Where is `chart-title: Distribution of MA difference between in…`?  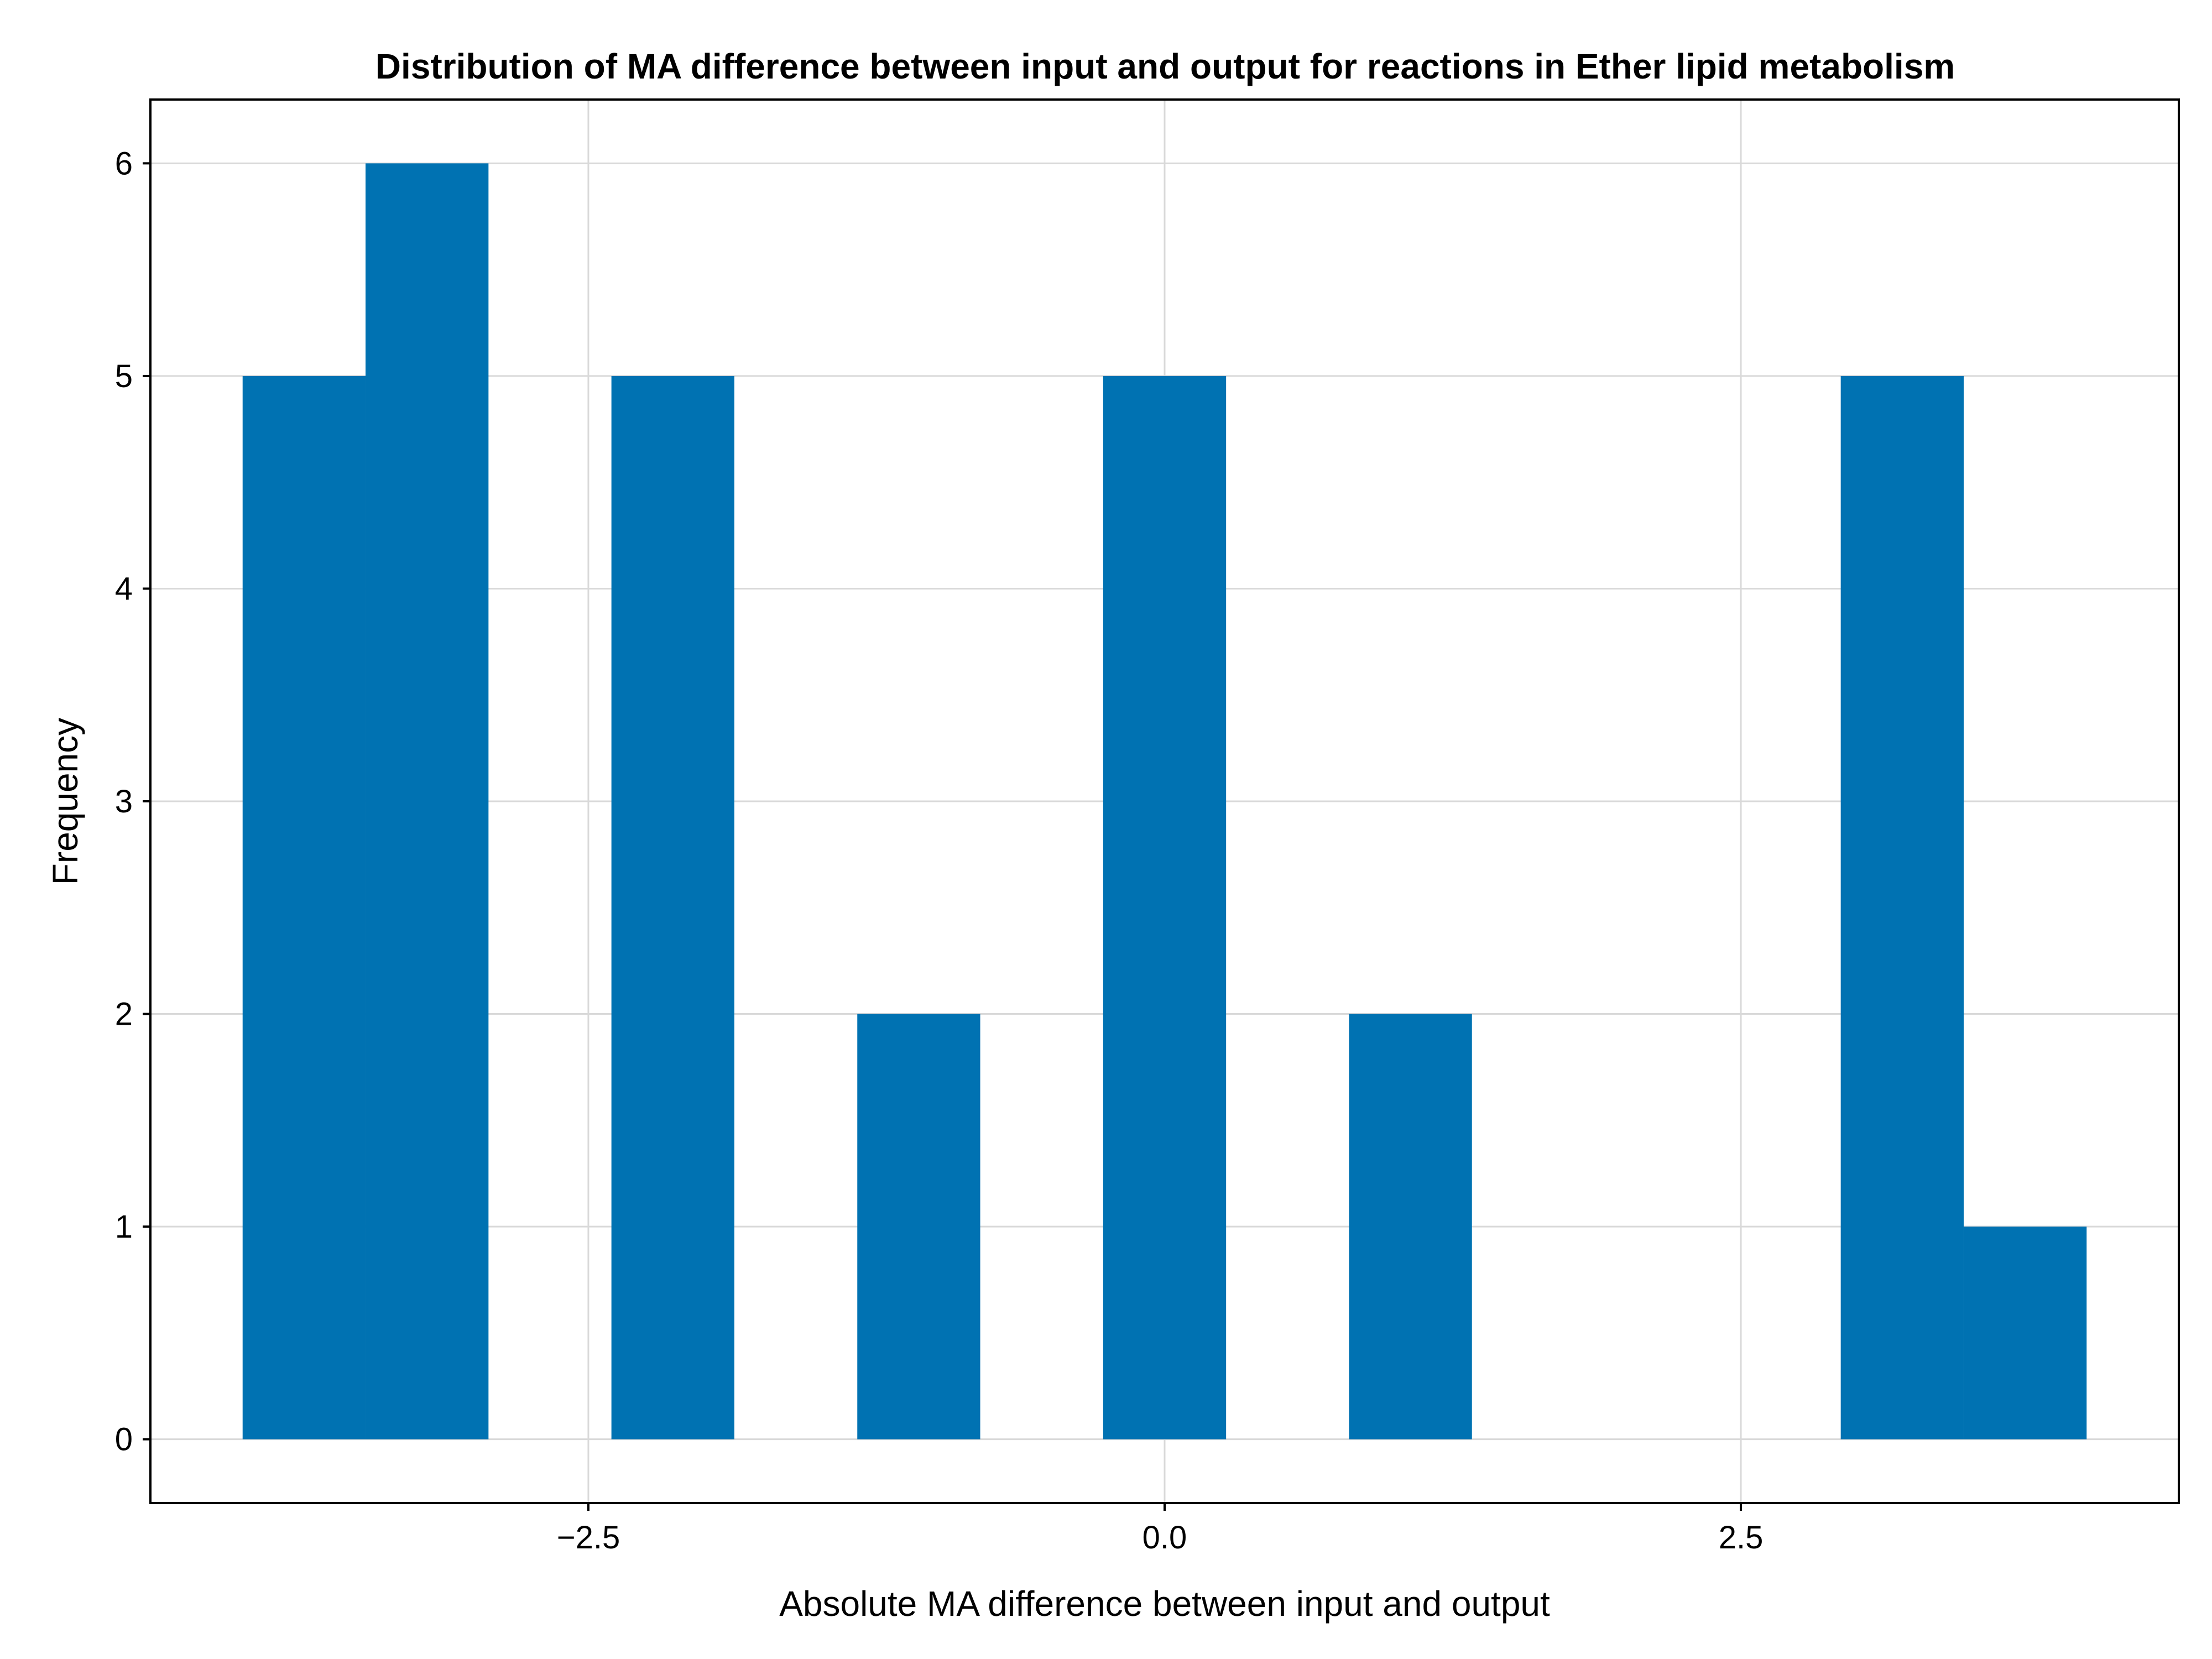 chart-title: Distribution of MA difference between in… is located at coordinates (1165, 66).